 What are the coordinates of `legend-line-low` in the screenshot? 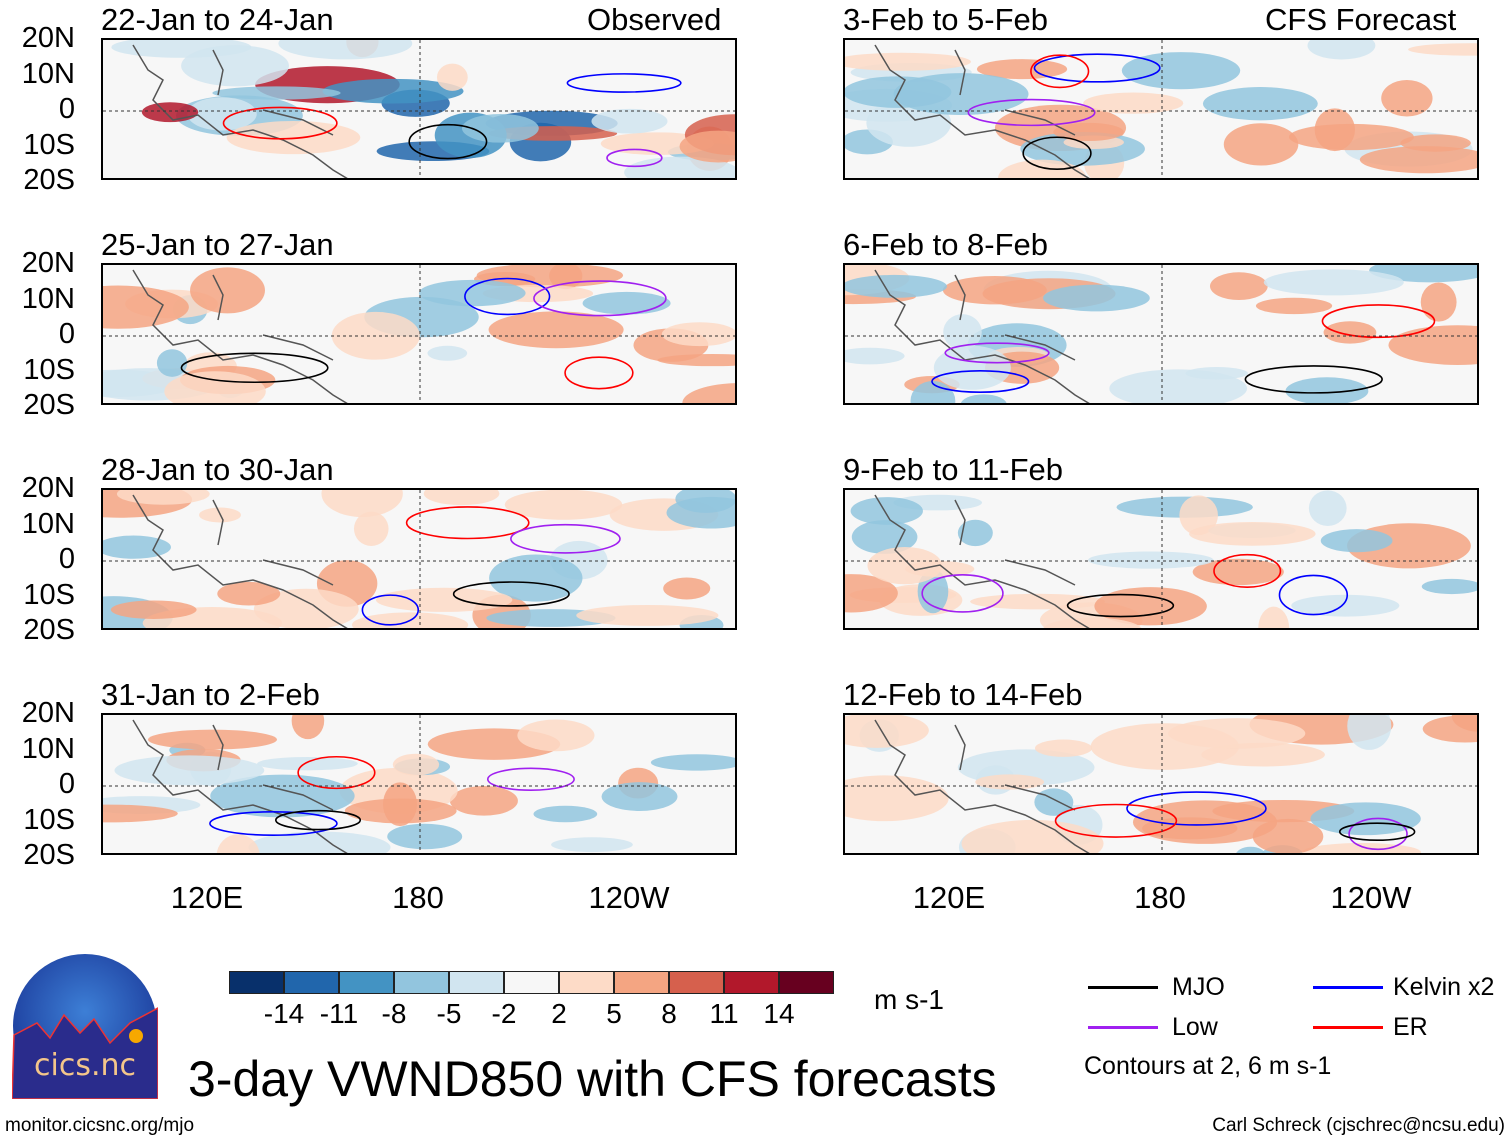 It's located at (1123, 1027).